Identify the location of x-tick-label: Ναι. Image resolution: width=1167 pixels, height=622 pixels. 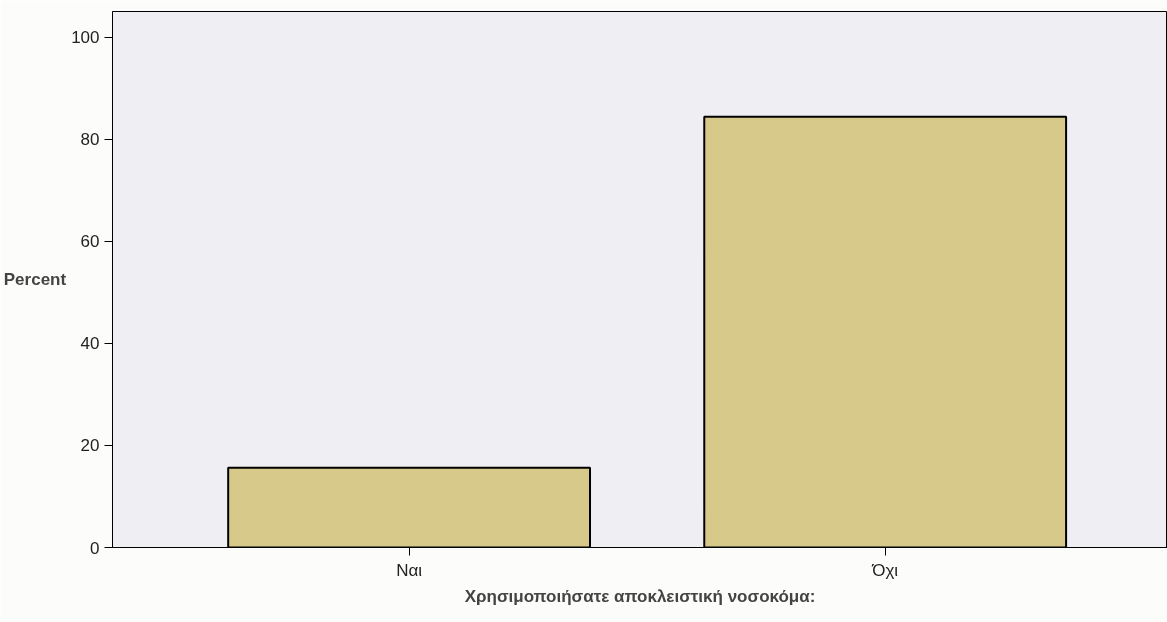
(409, 570).